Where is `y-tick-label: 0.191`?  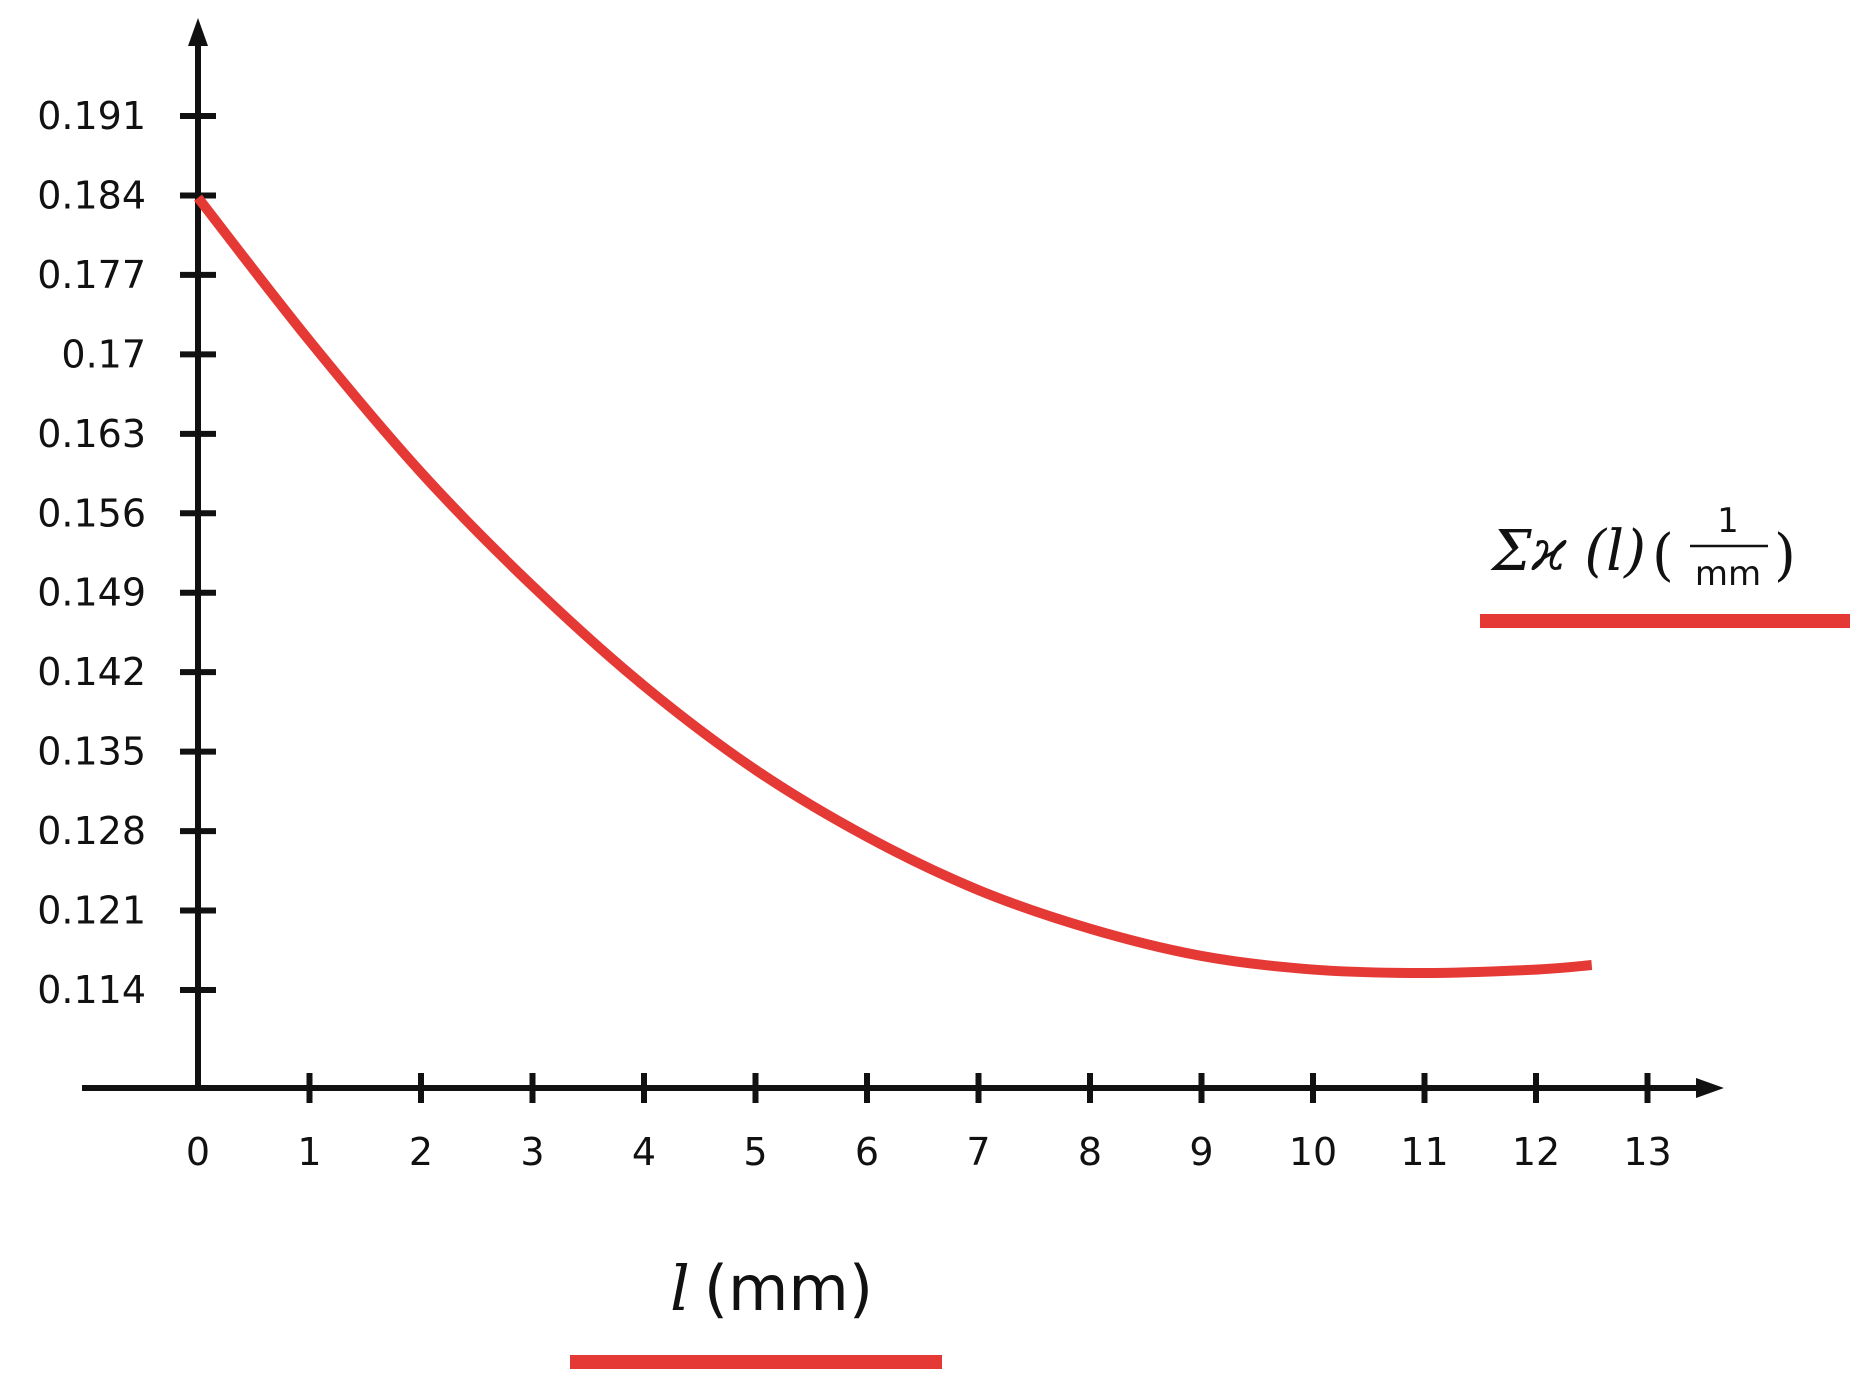
y-tick-label: 0.191 is located at coordinates (91, 116).